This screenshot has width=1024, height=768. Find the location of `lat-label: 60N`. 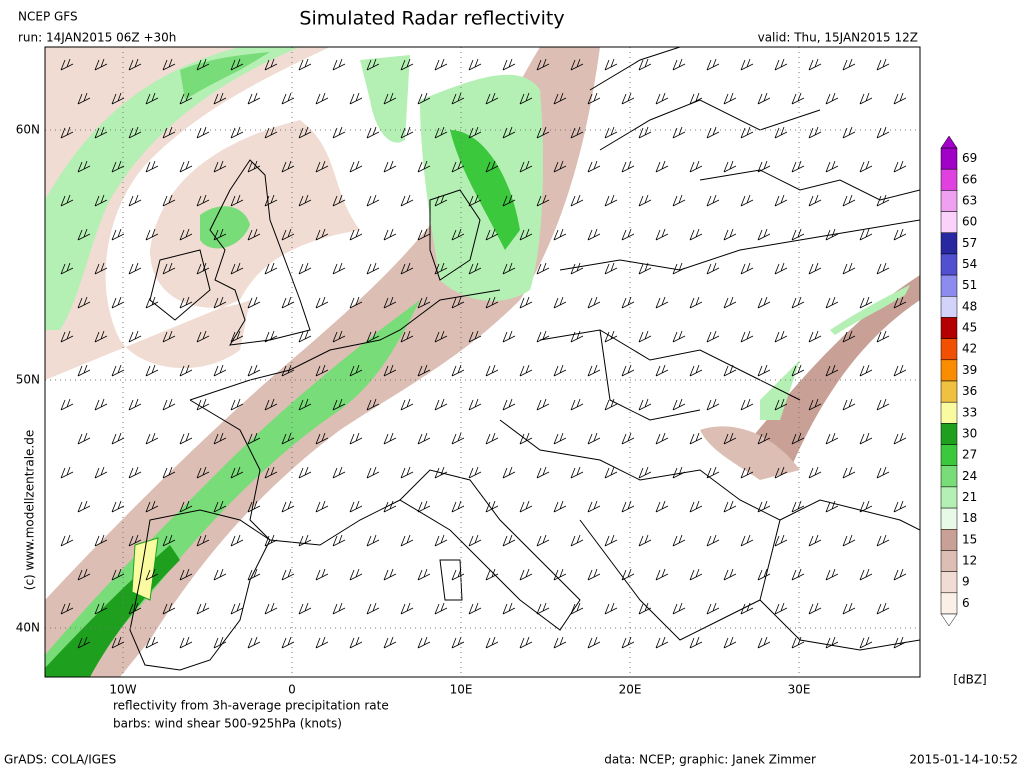

lat-label: 60N is located at coordinates (28, 130).